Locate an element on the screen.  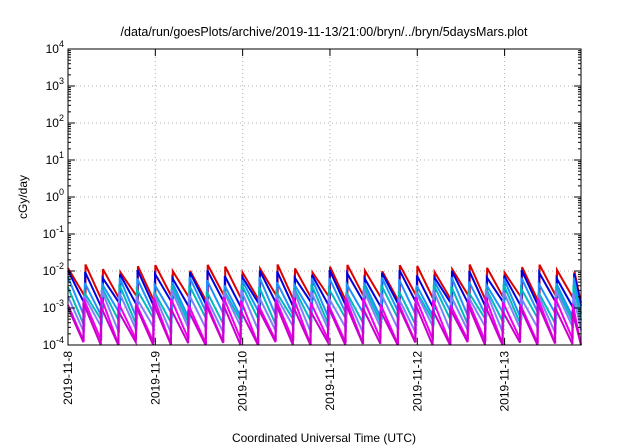
x-tick-label: 2019-11-9 is located at coordinates (155, 378).